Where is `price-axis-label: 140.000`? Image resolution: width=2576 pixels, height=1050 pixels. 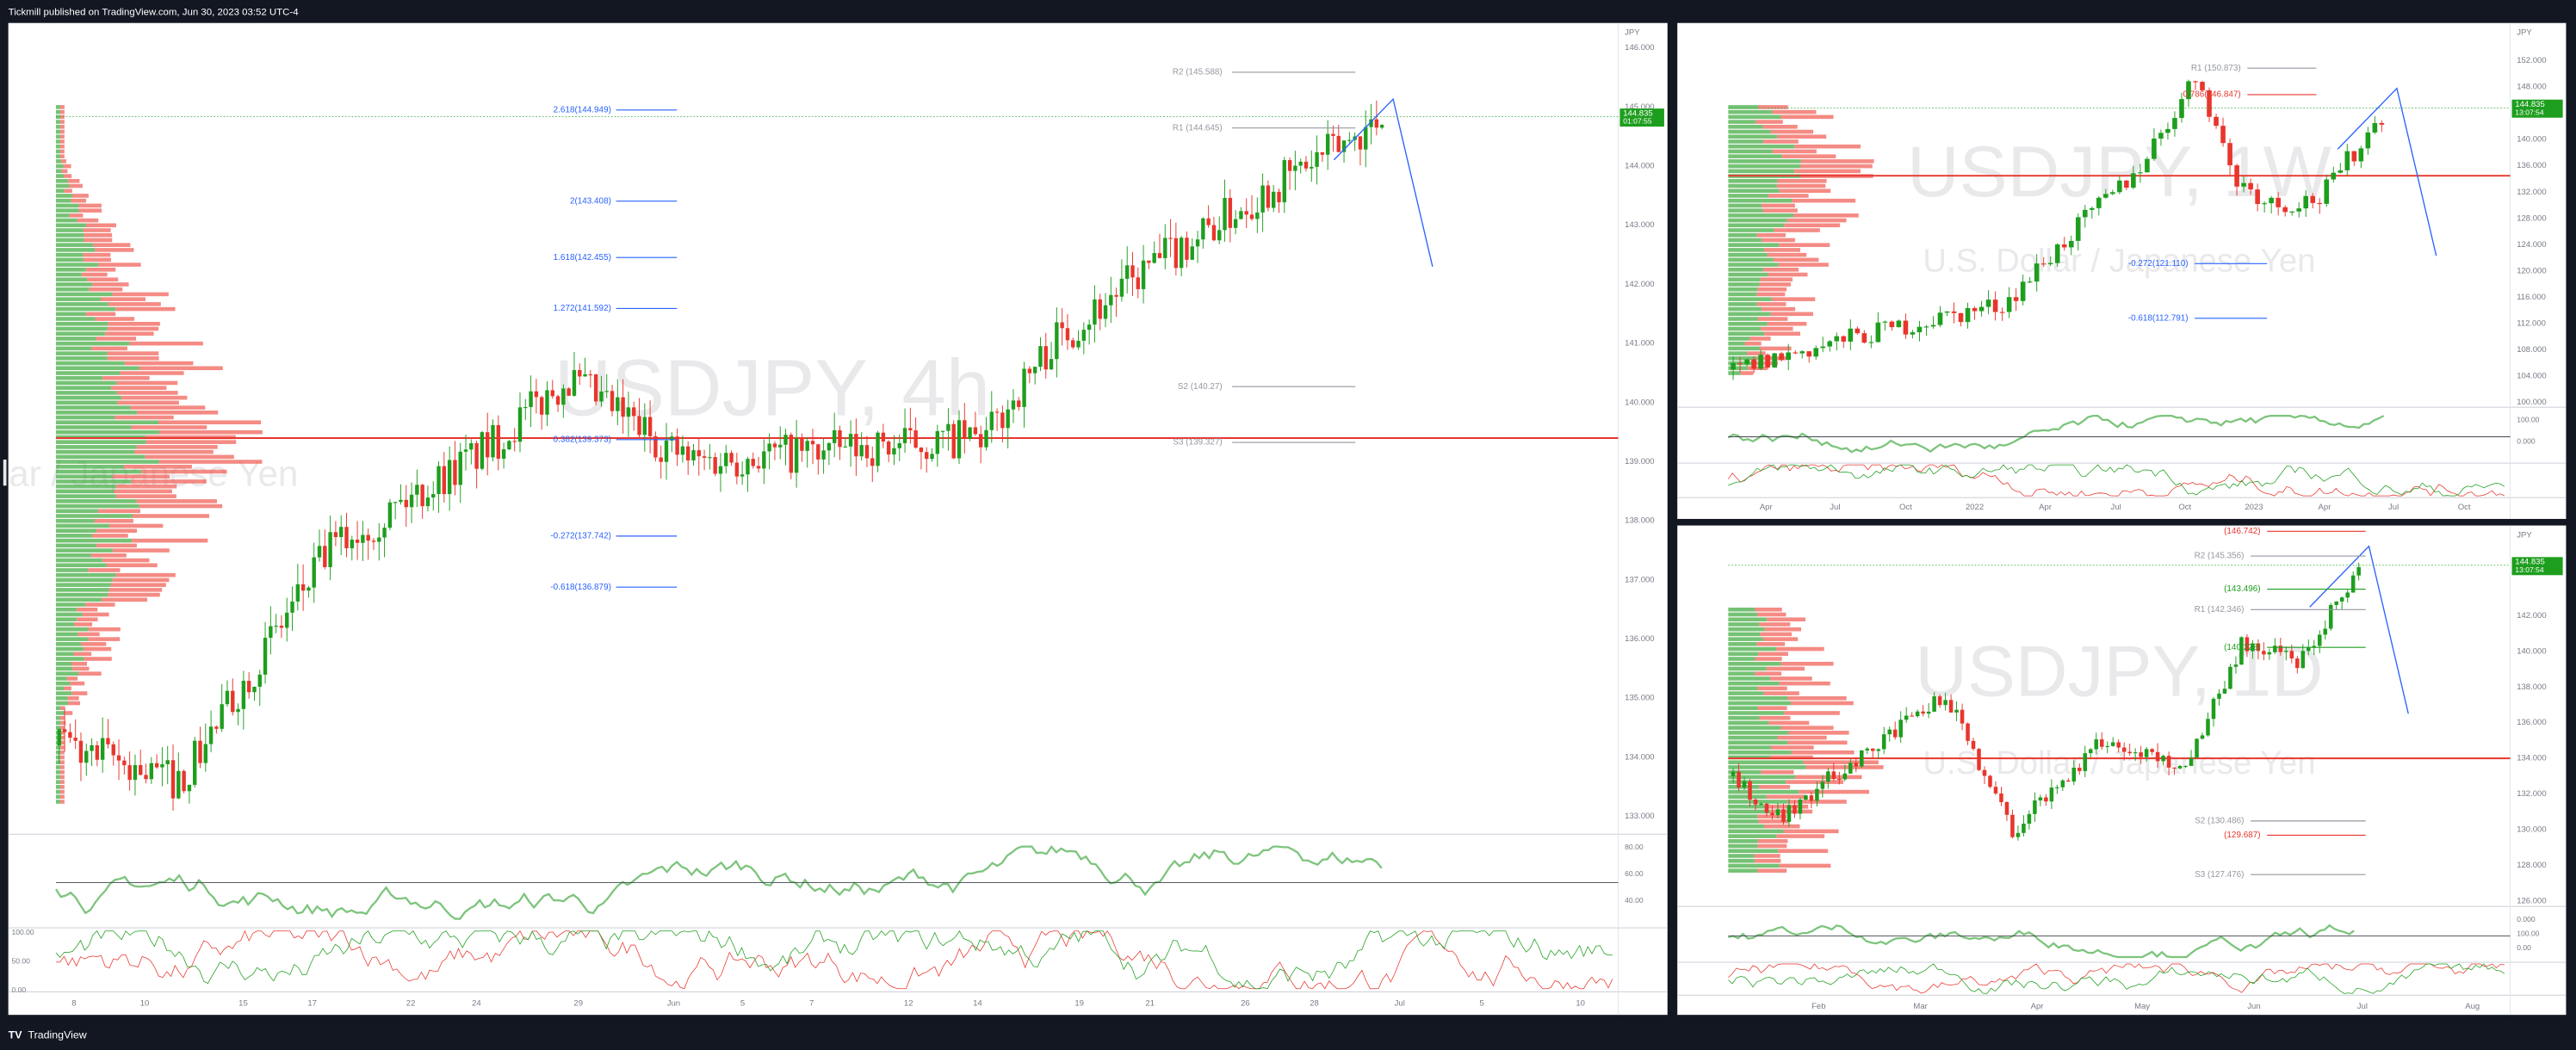 price-axis-label: 140.000 is located at coordinates (2532, 651).